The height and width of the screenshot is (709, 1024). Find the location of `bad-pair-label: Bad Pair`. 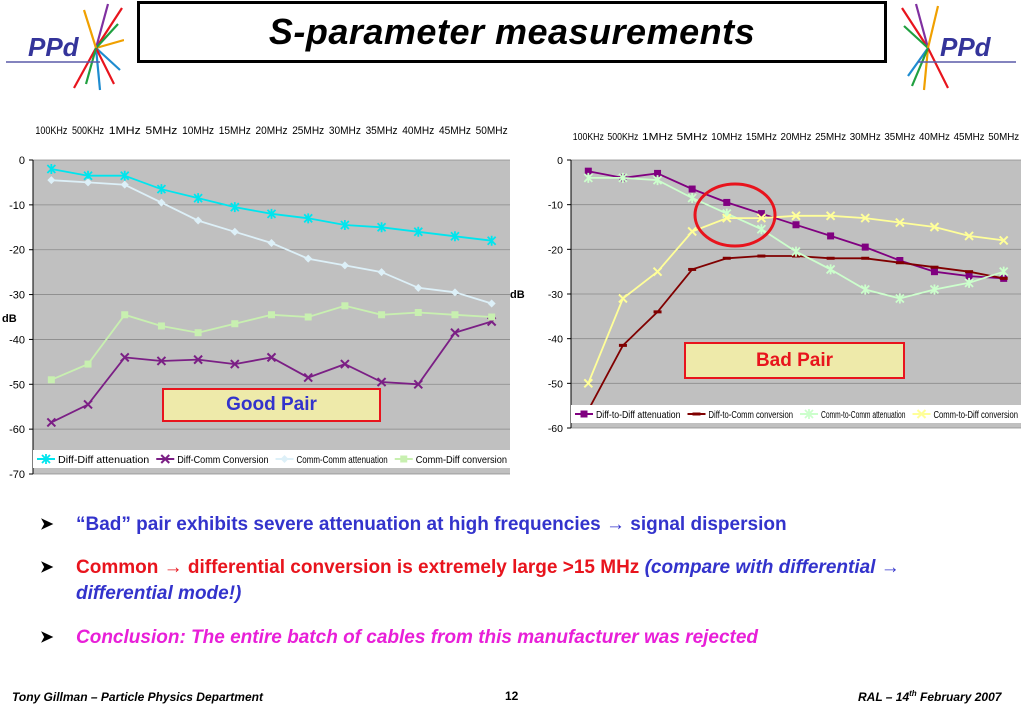

bad-pair-label: Bad Pair is located at coordinates (794, 360).